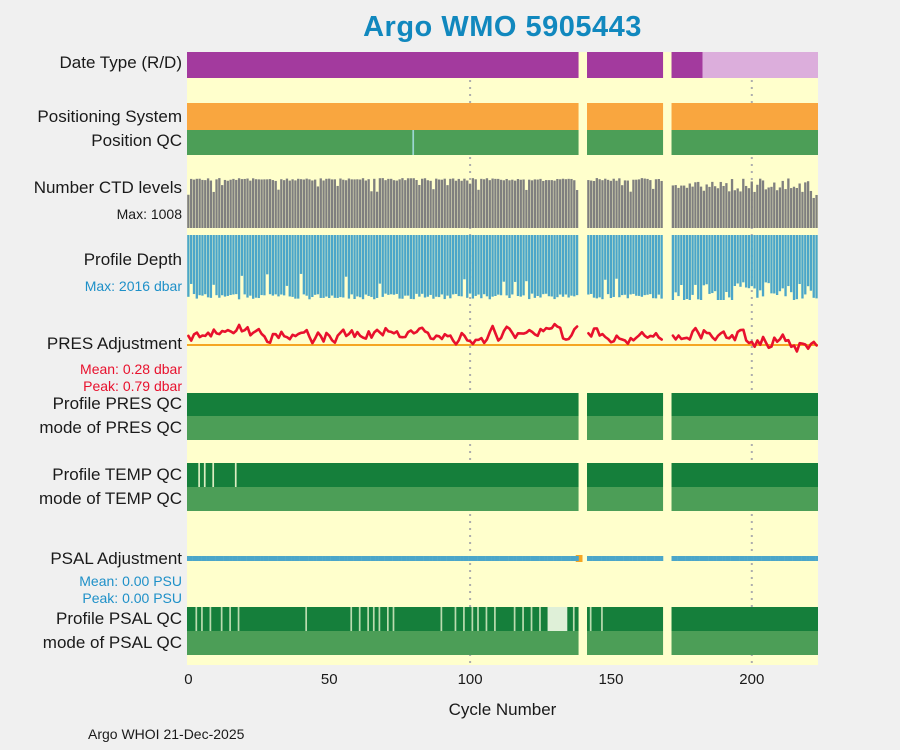 The height and width of the screenshot is (750, 900). I want to click on row-label-position-qc: Position QC, so click(136, 140).